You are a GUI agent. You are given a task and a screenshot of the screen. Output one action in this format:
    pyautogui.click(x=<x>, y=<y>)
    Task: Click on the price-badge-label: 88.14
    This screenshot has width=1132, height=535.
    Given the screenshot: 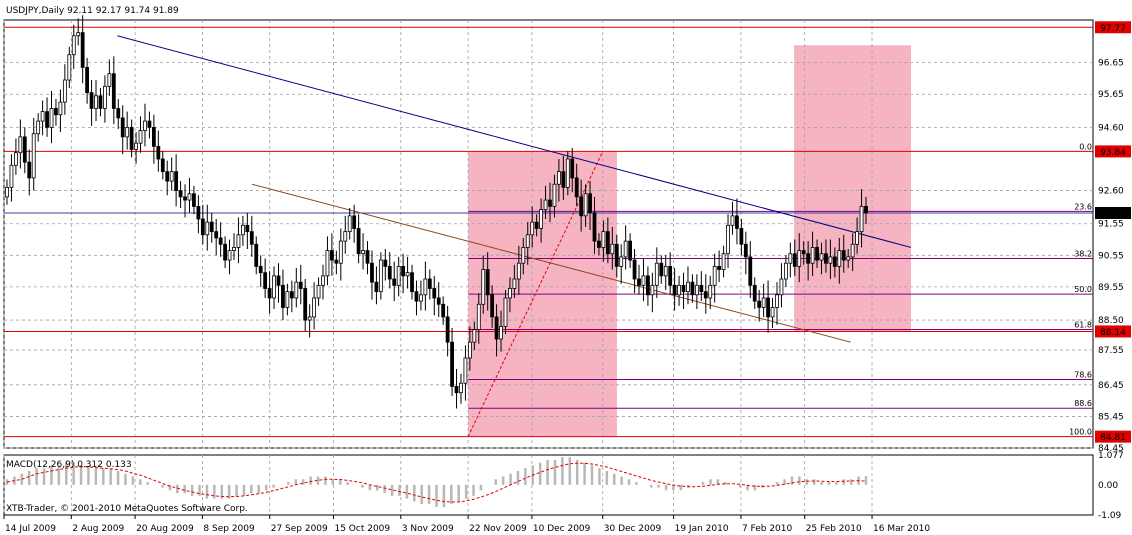 What is the action you would take?
    pyautogui.click(x=1113, y=333)
    